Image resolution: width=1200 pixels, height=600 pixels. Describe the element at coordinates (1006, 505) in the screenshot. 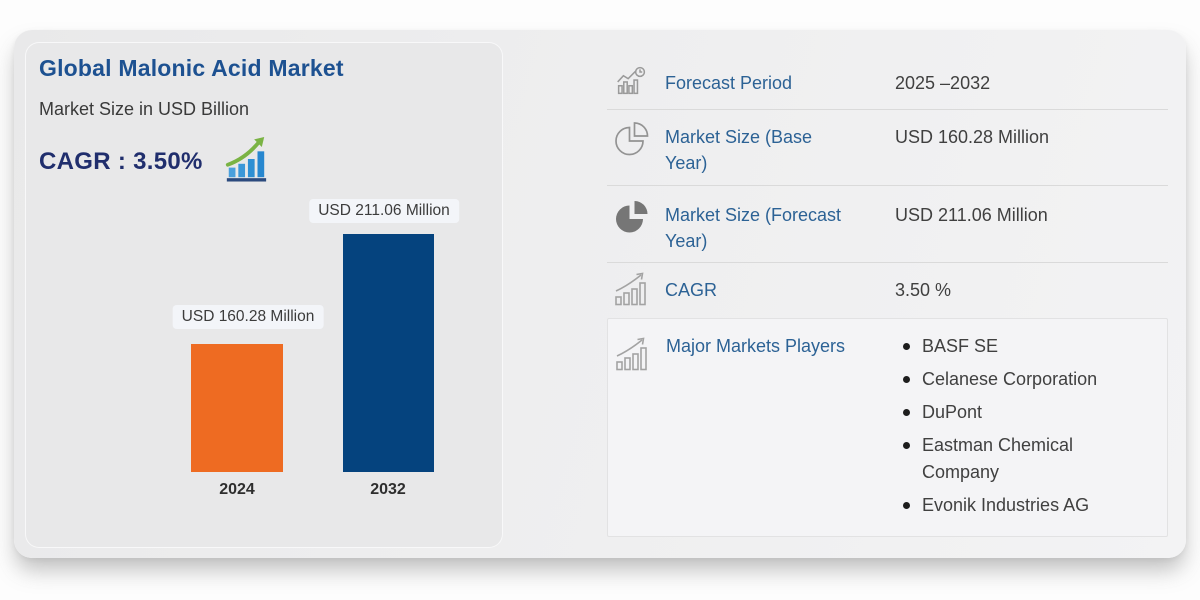

I see `list-item: Evonik Industries AG` at that location.